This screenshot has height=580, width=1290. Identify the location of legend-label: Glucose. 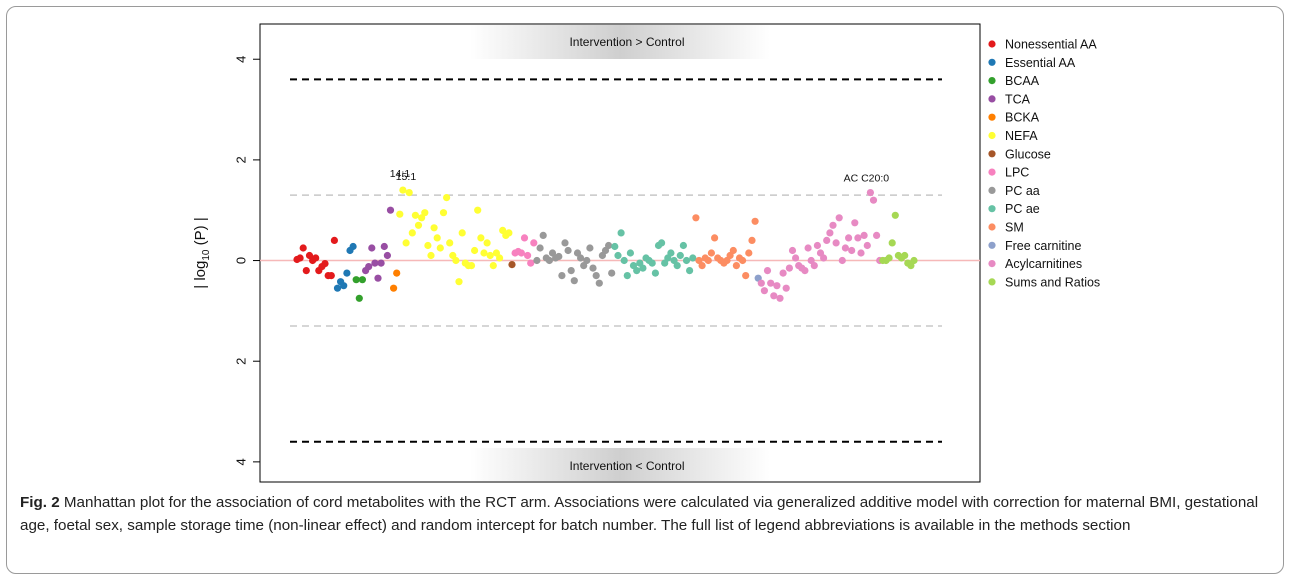
(1028, 154).